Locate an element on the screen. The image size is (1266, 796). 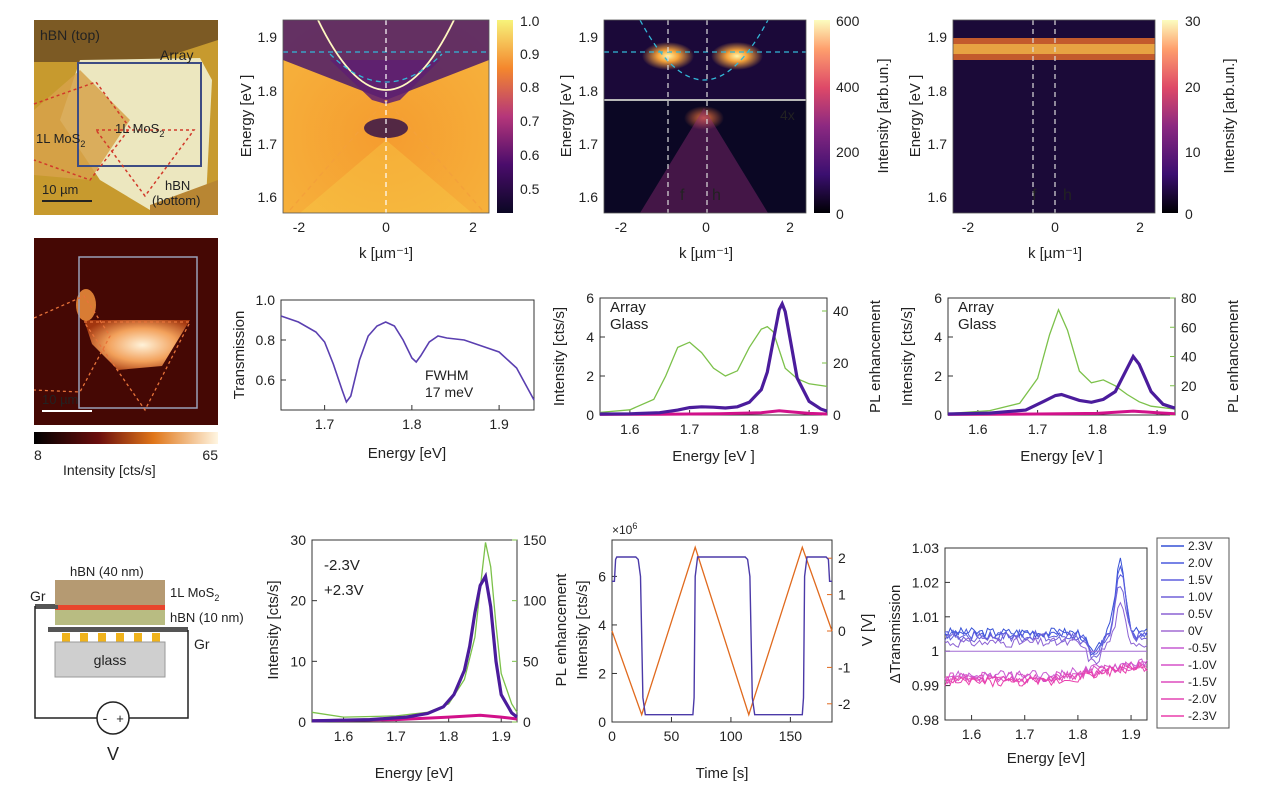
dispersion-colorbar is located at coordinates (505, 116).